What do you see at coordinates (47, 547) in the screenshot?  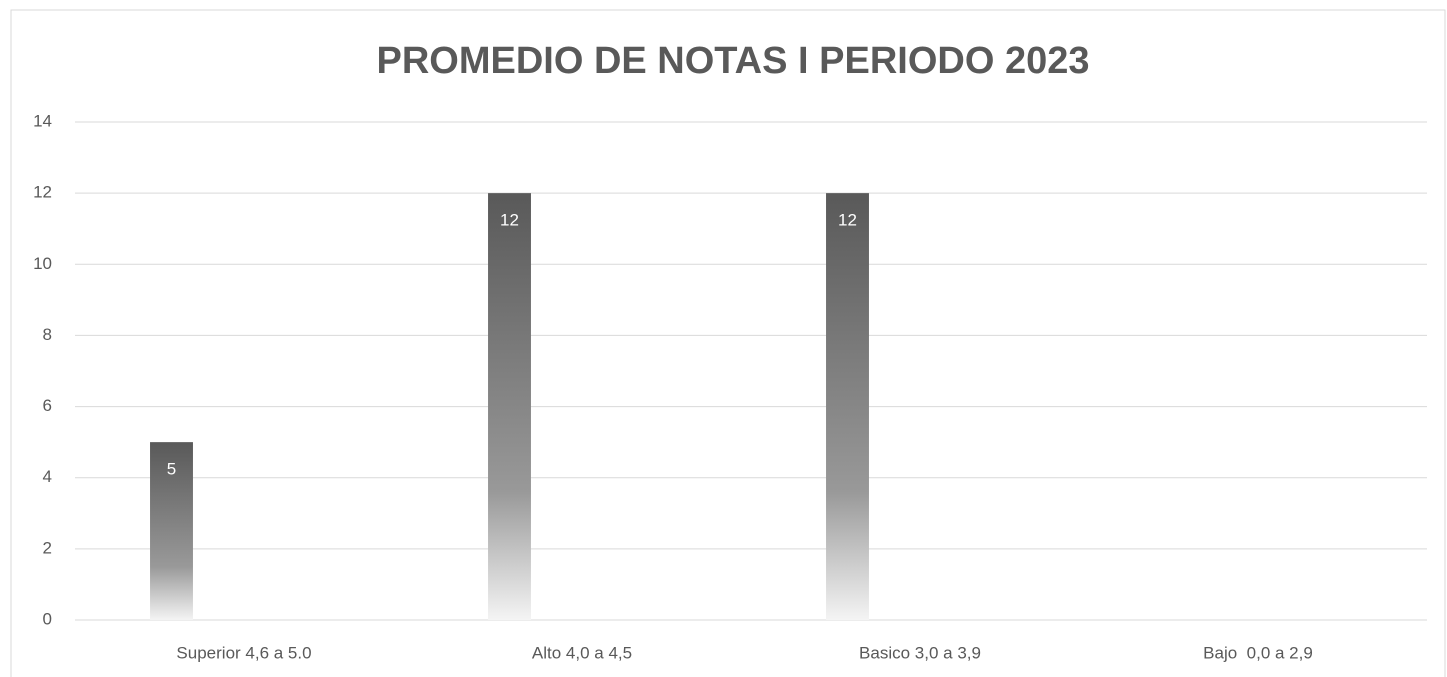 I see `y-tick-label: 2` at bounding box center [47, 547].